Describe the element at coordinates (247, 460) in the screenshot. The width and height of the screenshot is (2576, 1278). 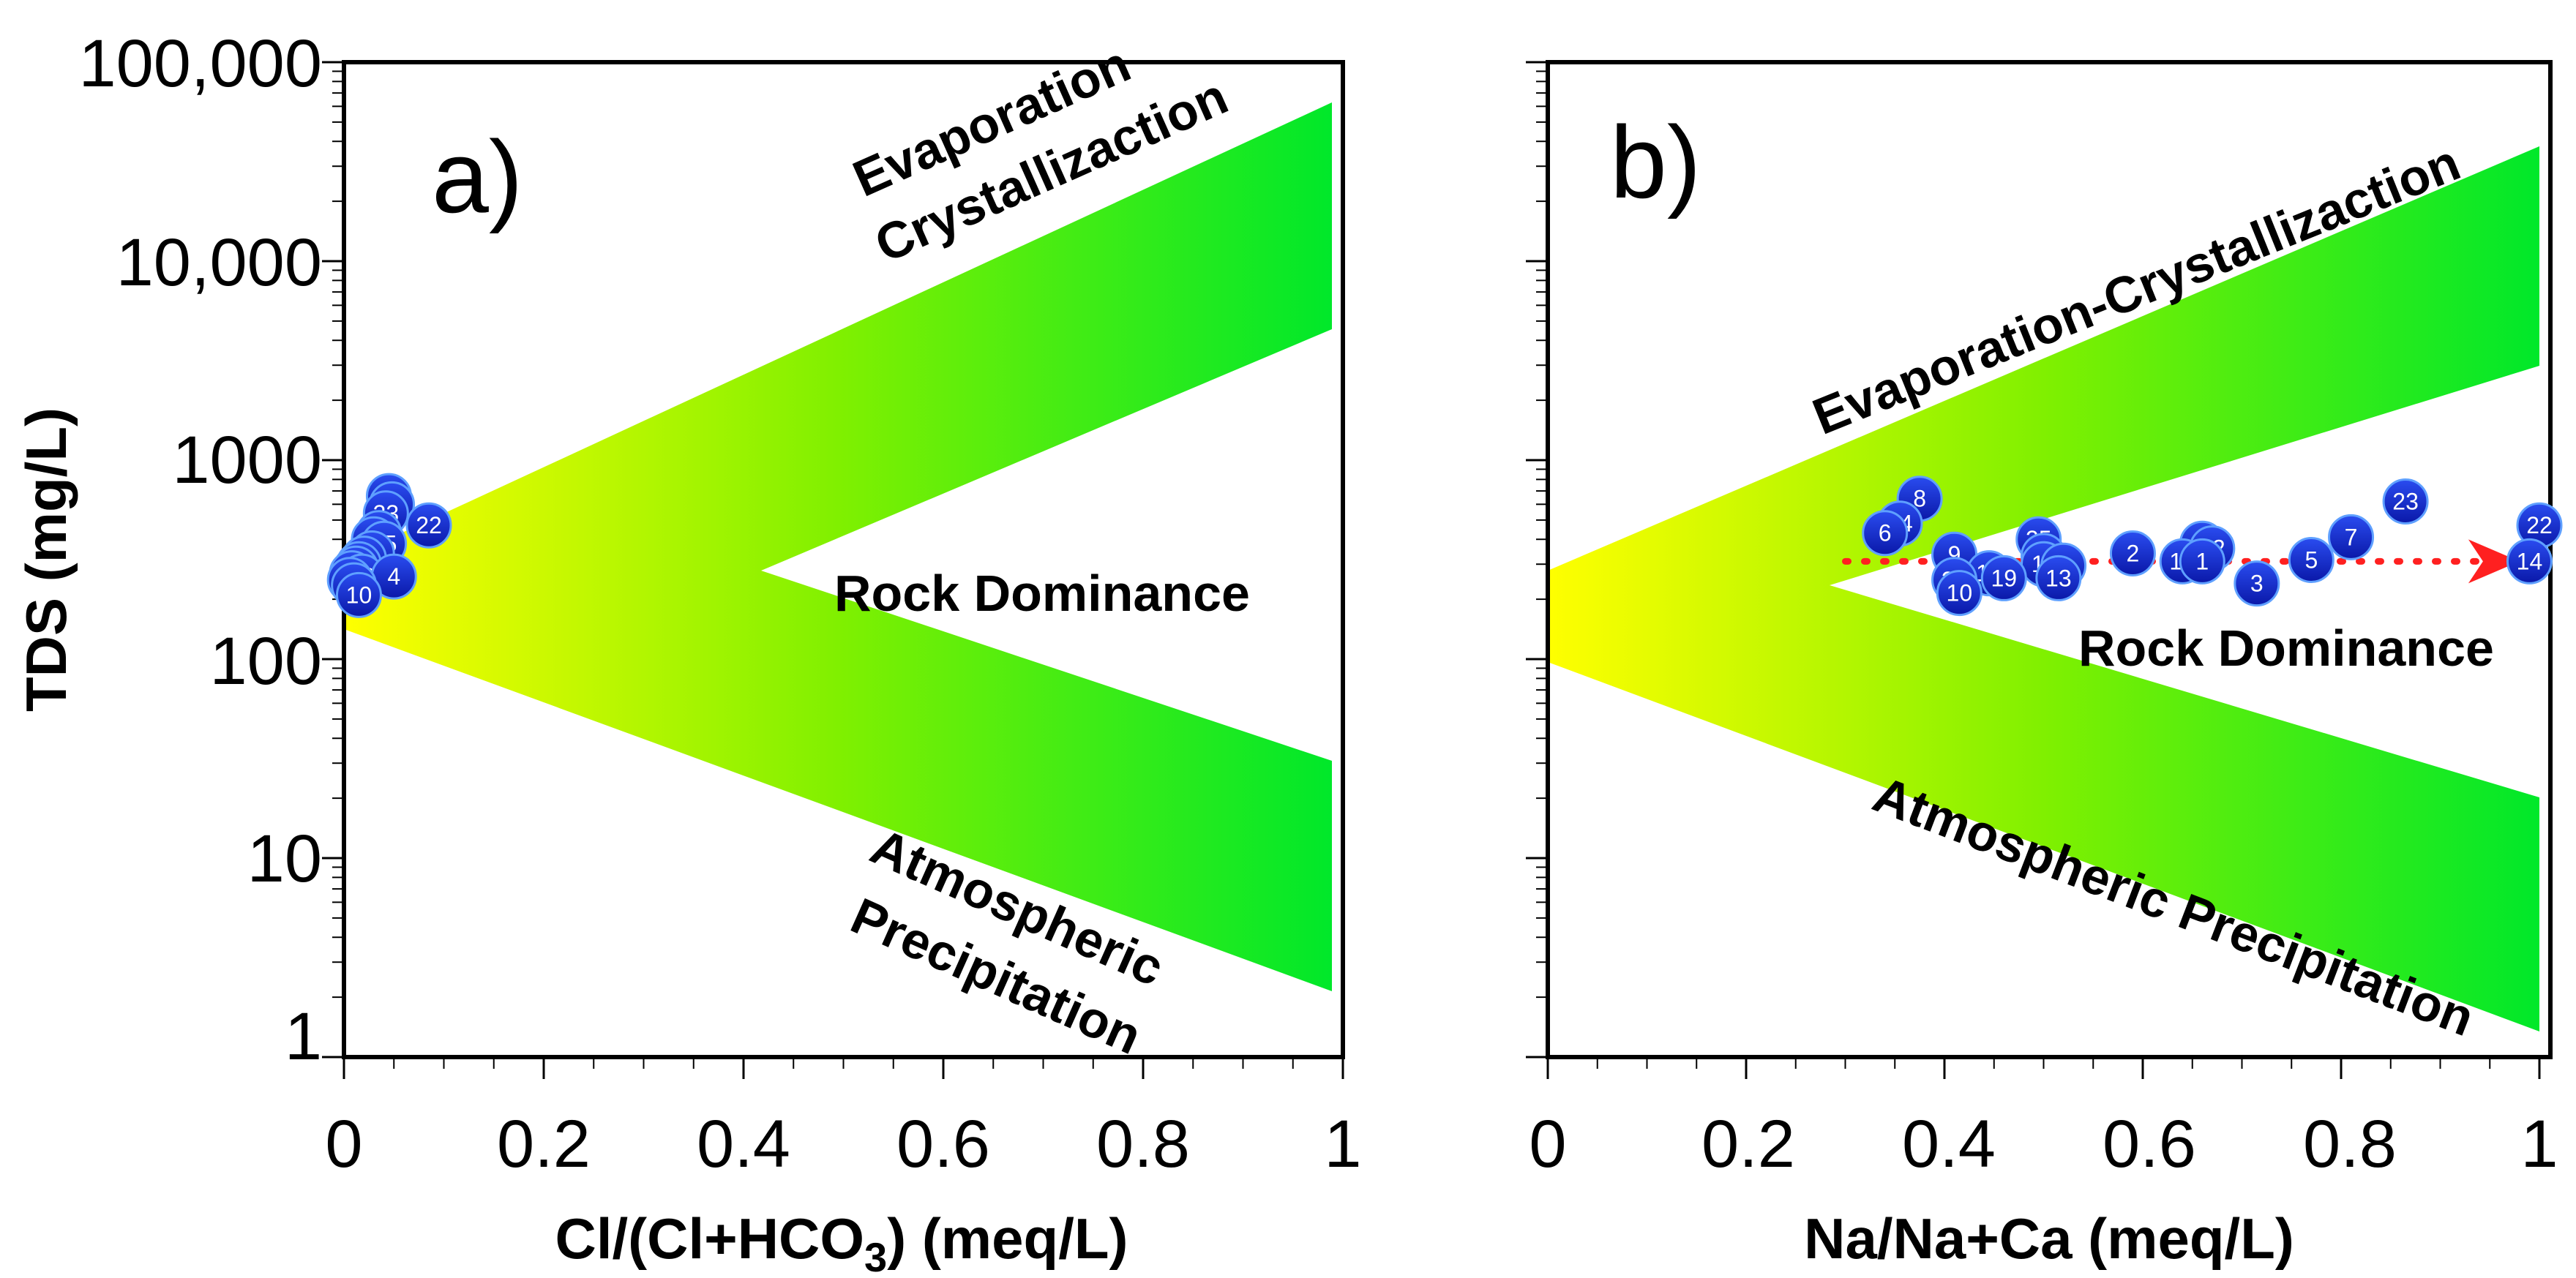
I see `a-y-tick-1000: 1000` at that location.